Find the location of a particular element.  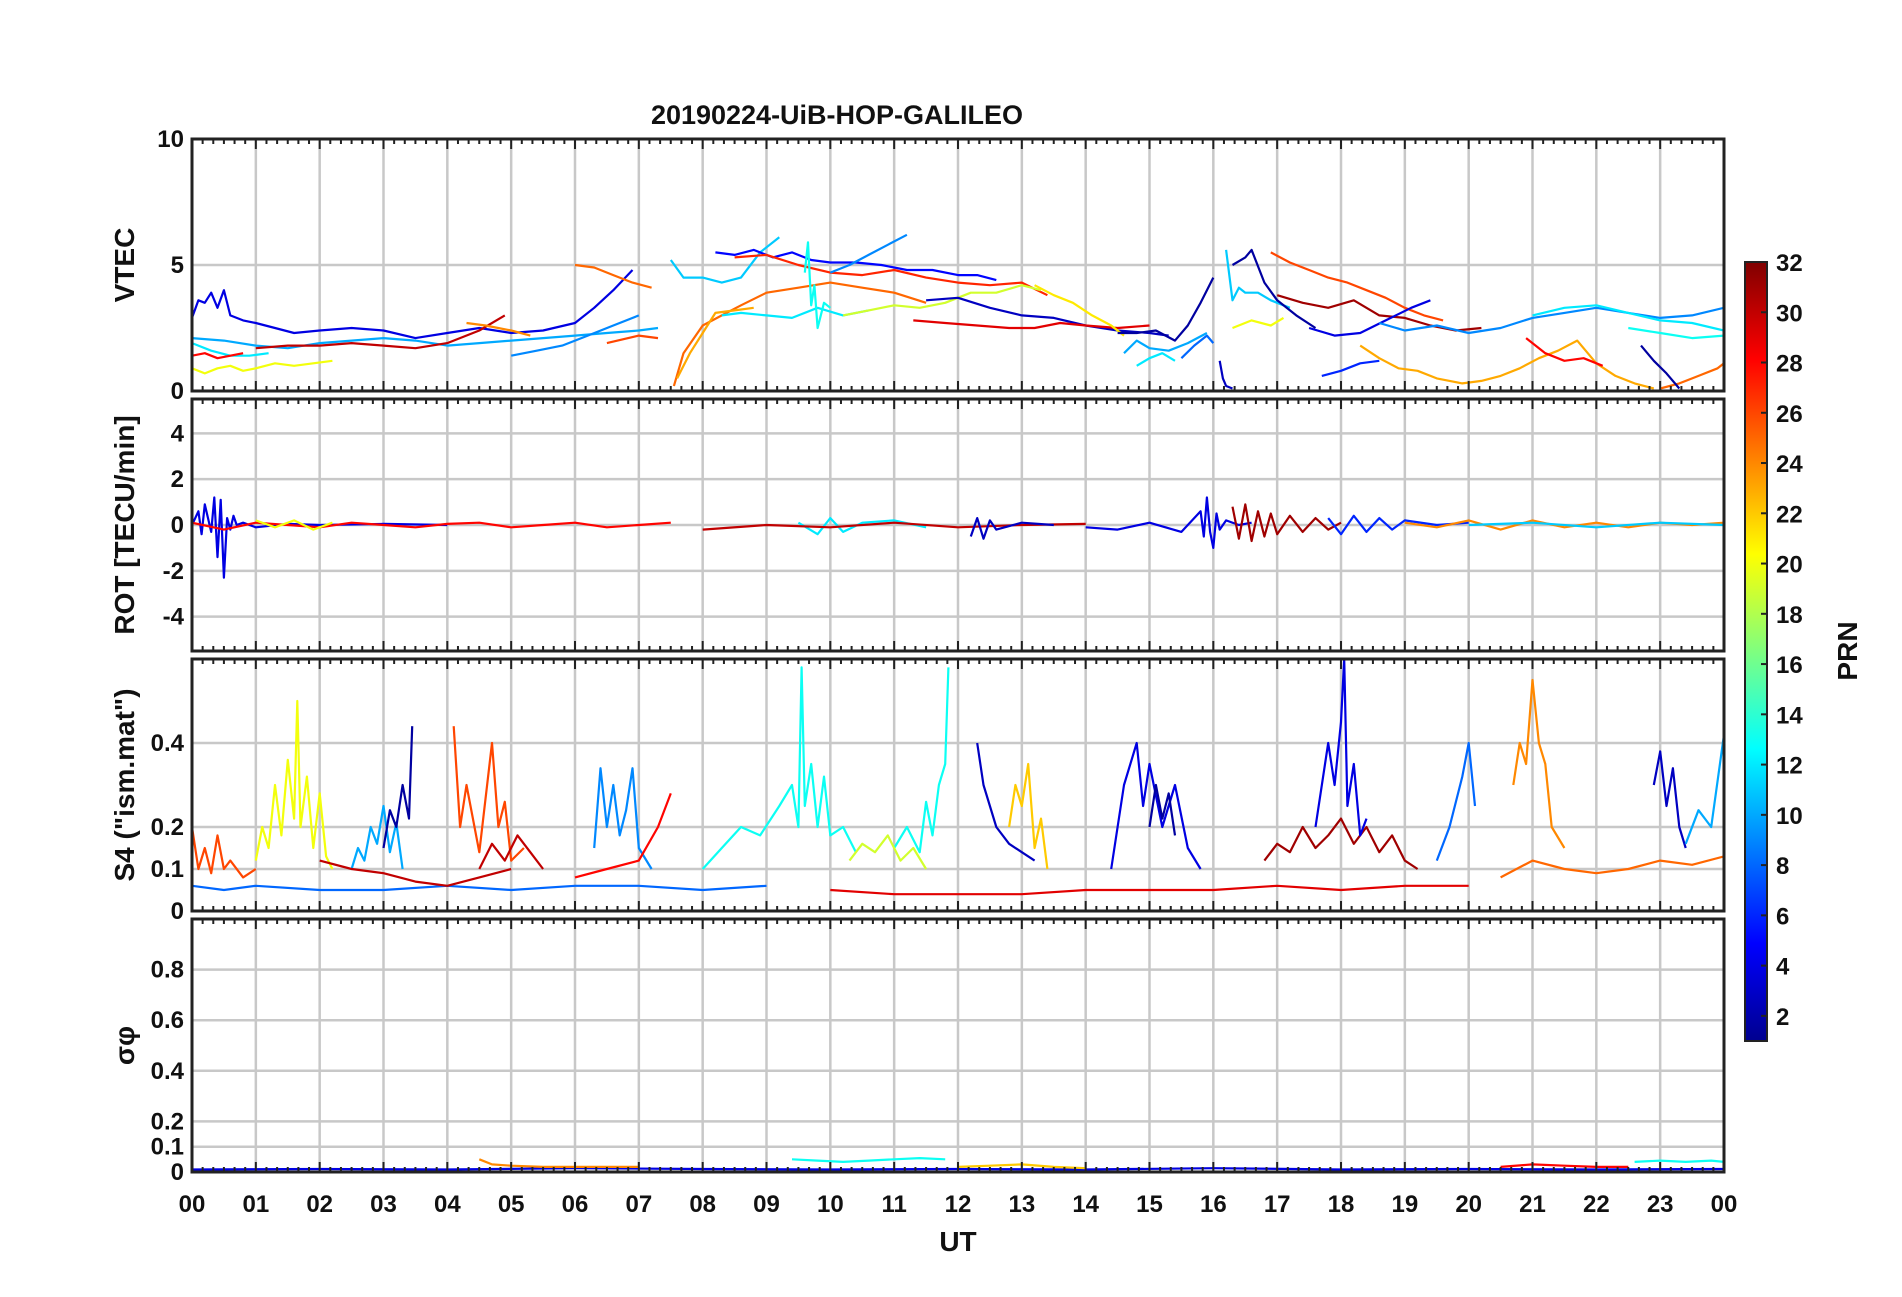

x-tick-label: 03 is located at coordinates (383, 1204).